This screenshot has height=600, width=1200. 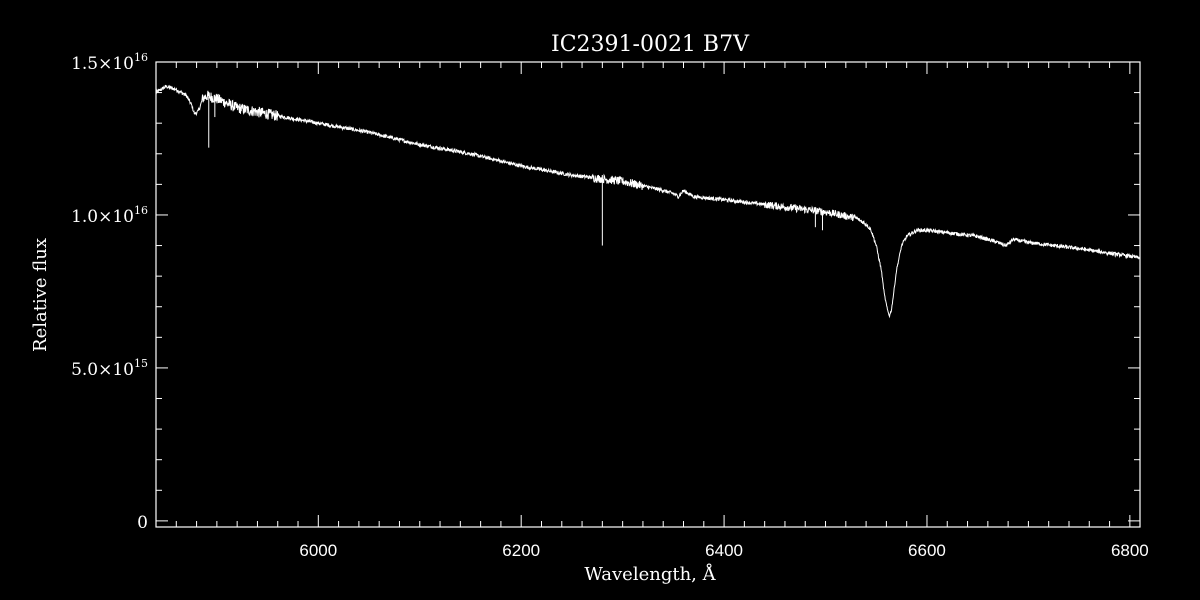 What do you see at coordinates (927, 550) in the screenshot?
I see `x-tick-label: 6600` at bounding box center [927, 550].